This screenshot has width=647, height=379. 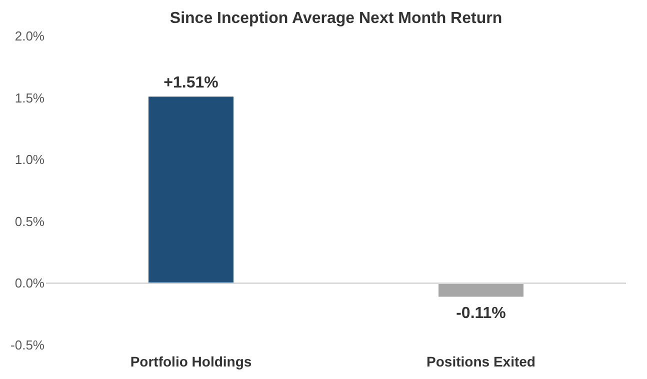 What do you see at coordinates (191, 83) in the screenshot?
I see `data-label: +1.51%` at bounding box center [191, 83].